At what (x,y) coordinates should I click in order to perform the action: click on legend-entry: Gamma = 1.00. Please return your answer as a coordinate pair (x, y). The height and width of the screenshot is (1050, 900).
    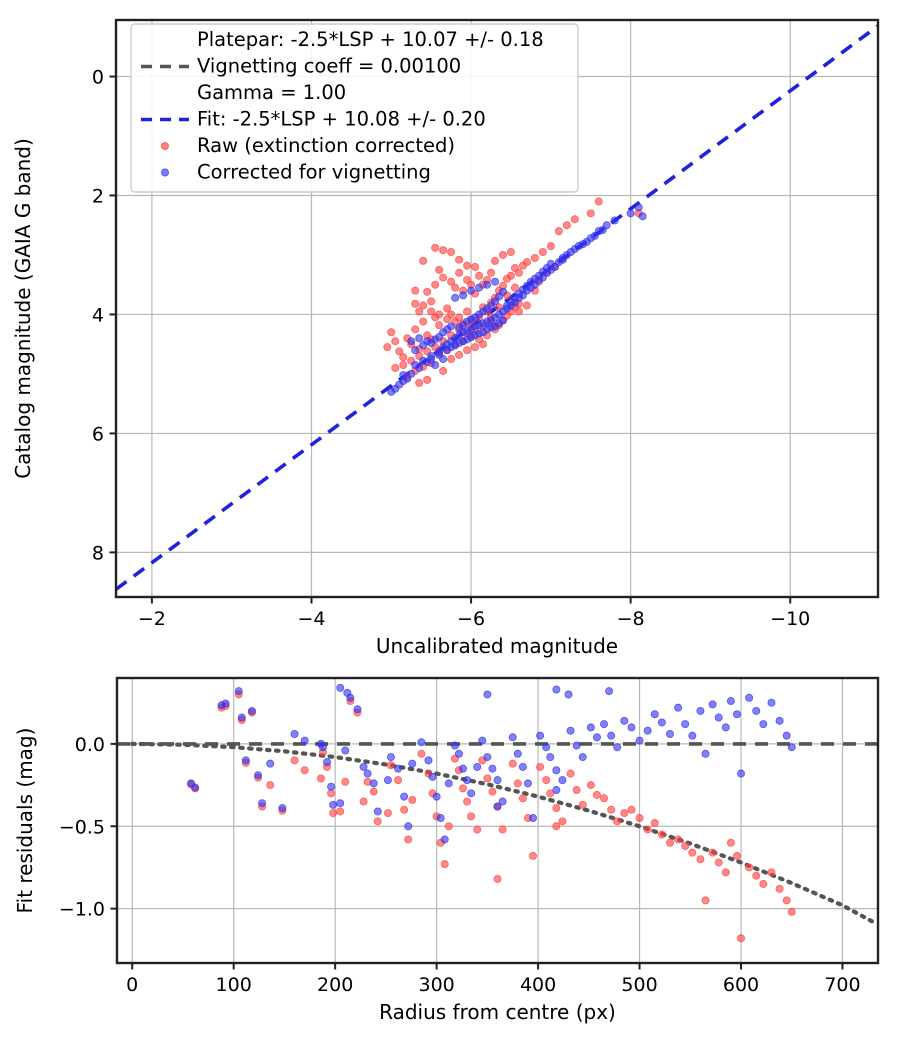
    Looking at the image, I should click on (271, 92).